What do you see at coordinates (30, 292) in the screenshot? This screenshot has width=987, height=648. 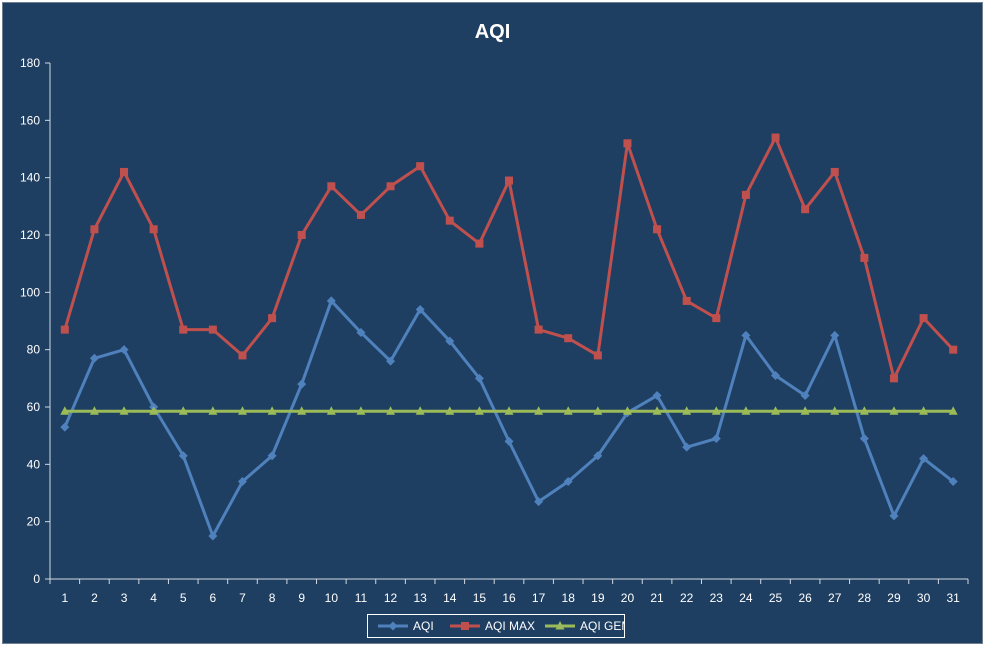 I see `y-tick-label: 100` at bounding box center [30, 292].